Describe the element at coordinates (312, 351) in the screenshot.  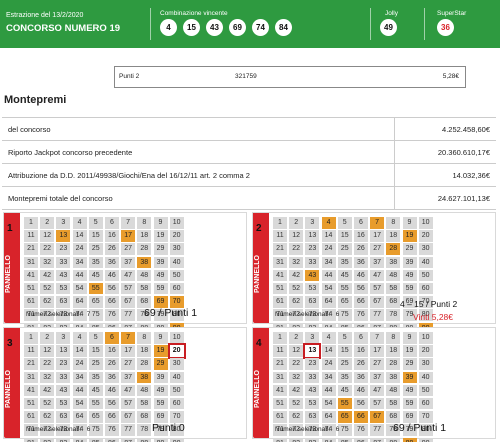
I see `number-cell: 13` at that location.